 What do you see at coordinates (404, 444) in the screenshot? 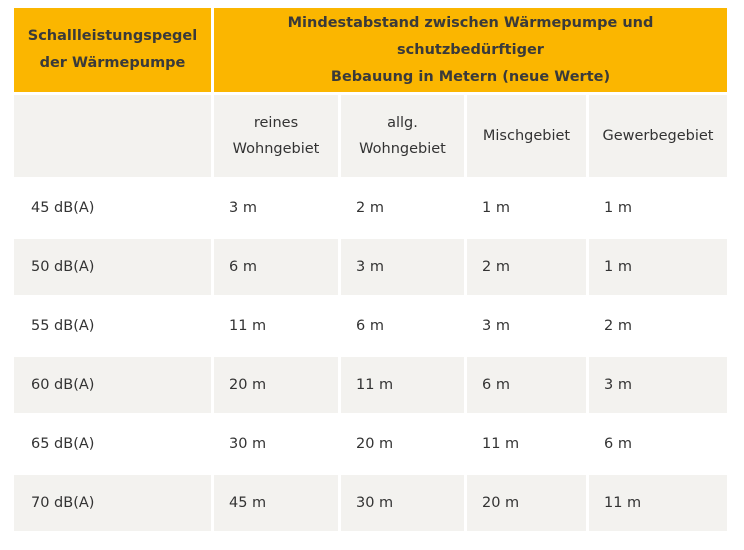
I see `row-value-allg: 20 m` at bounding box center [404, 444].